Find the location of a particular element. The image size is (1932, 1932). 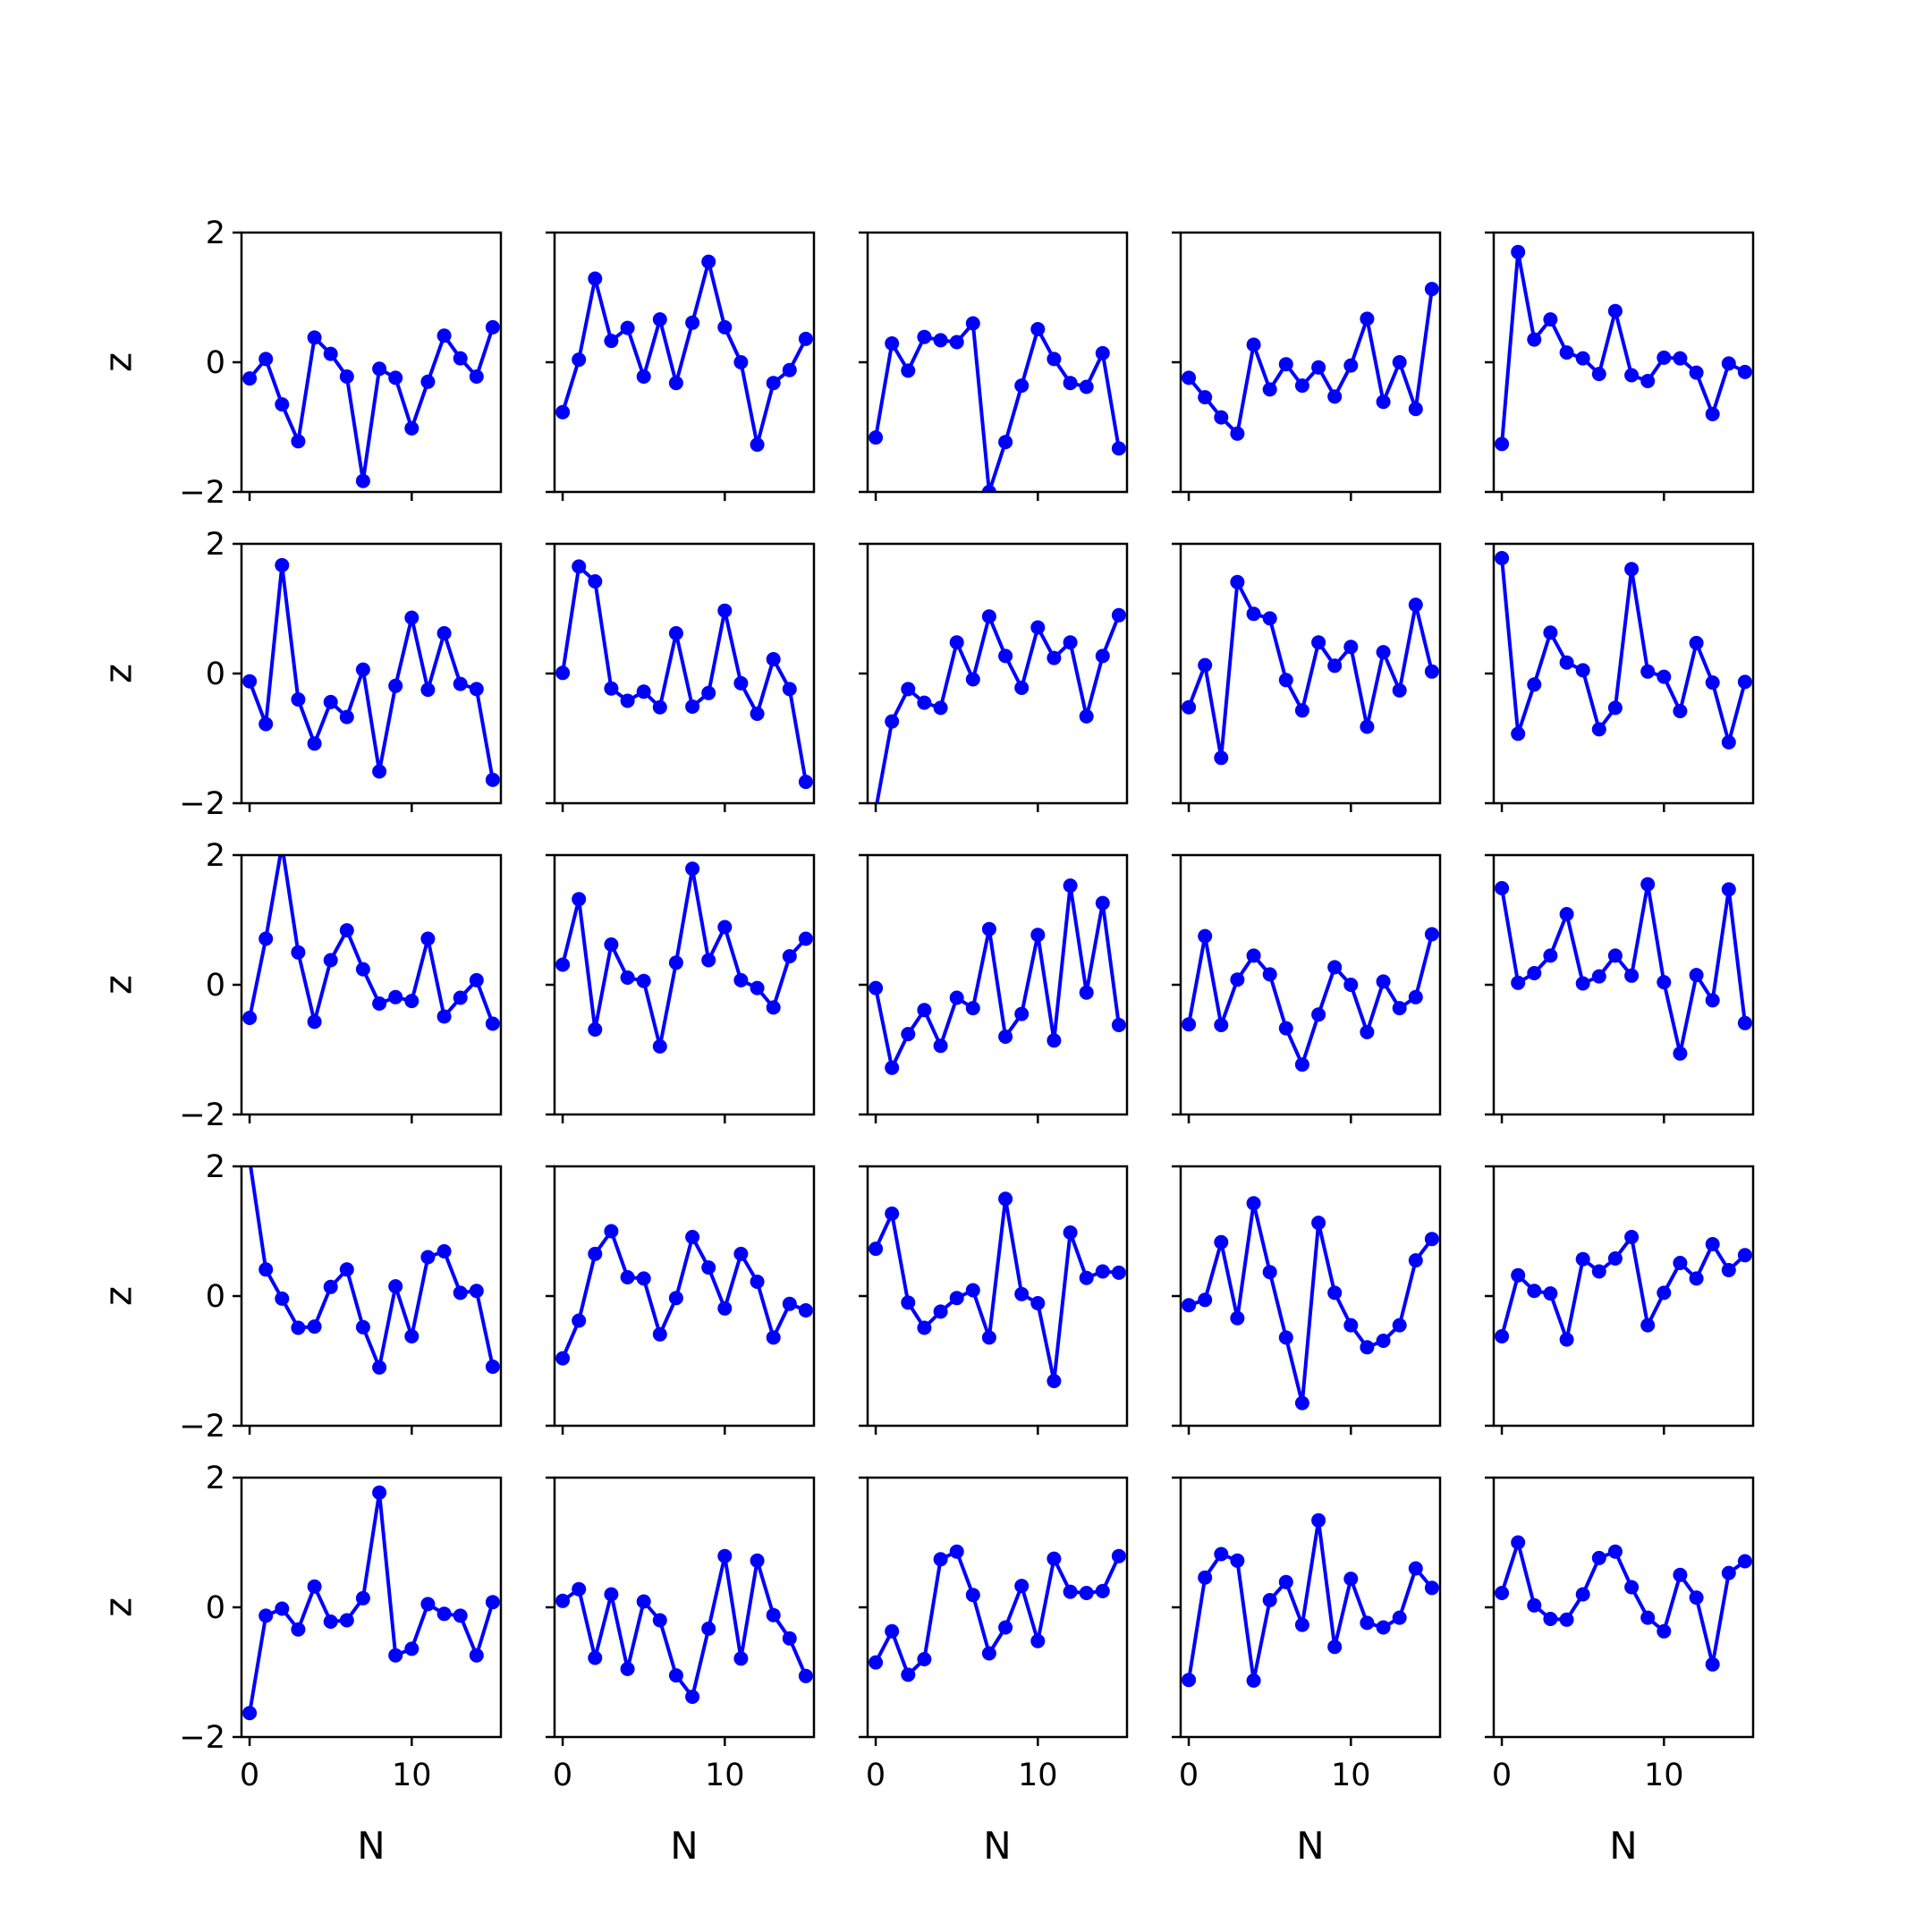

subplot-r2-c5 is located at coordinates (1620, 677).